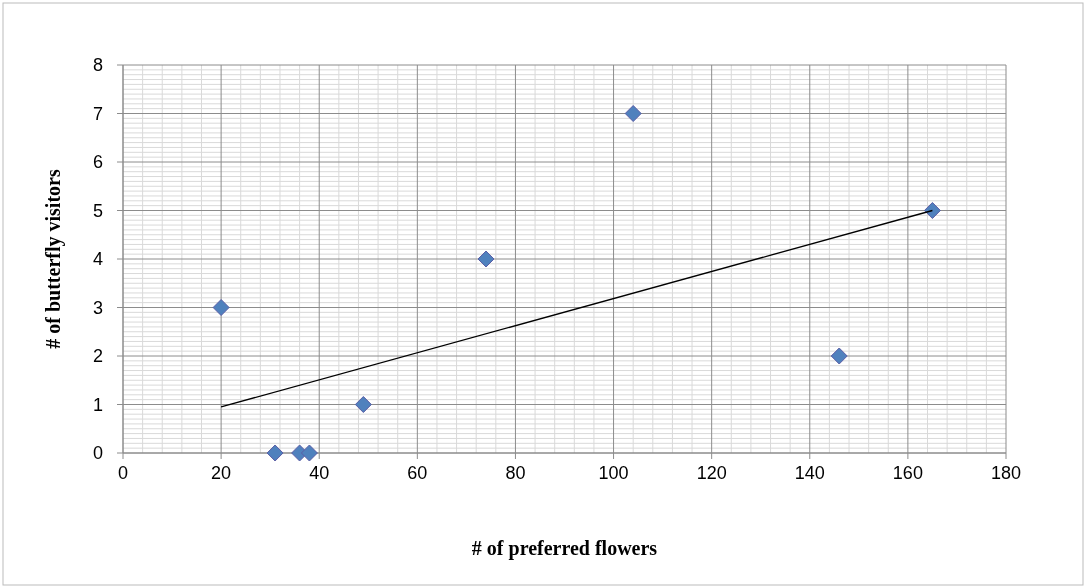  What do you see at coordinates (97, 65) in the screenshot?
I see `y-tick-label: 8` at bounding box center [97, 65].